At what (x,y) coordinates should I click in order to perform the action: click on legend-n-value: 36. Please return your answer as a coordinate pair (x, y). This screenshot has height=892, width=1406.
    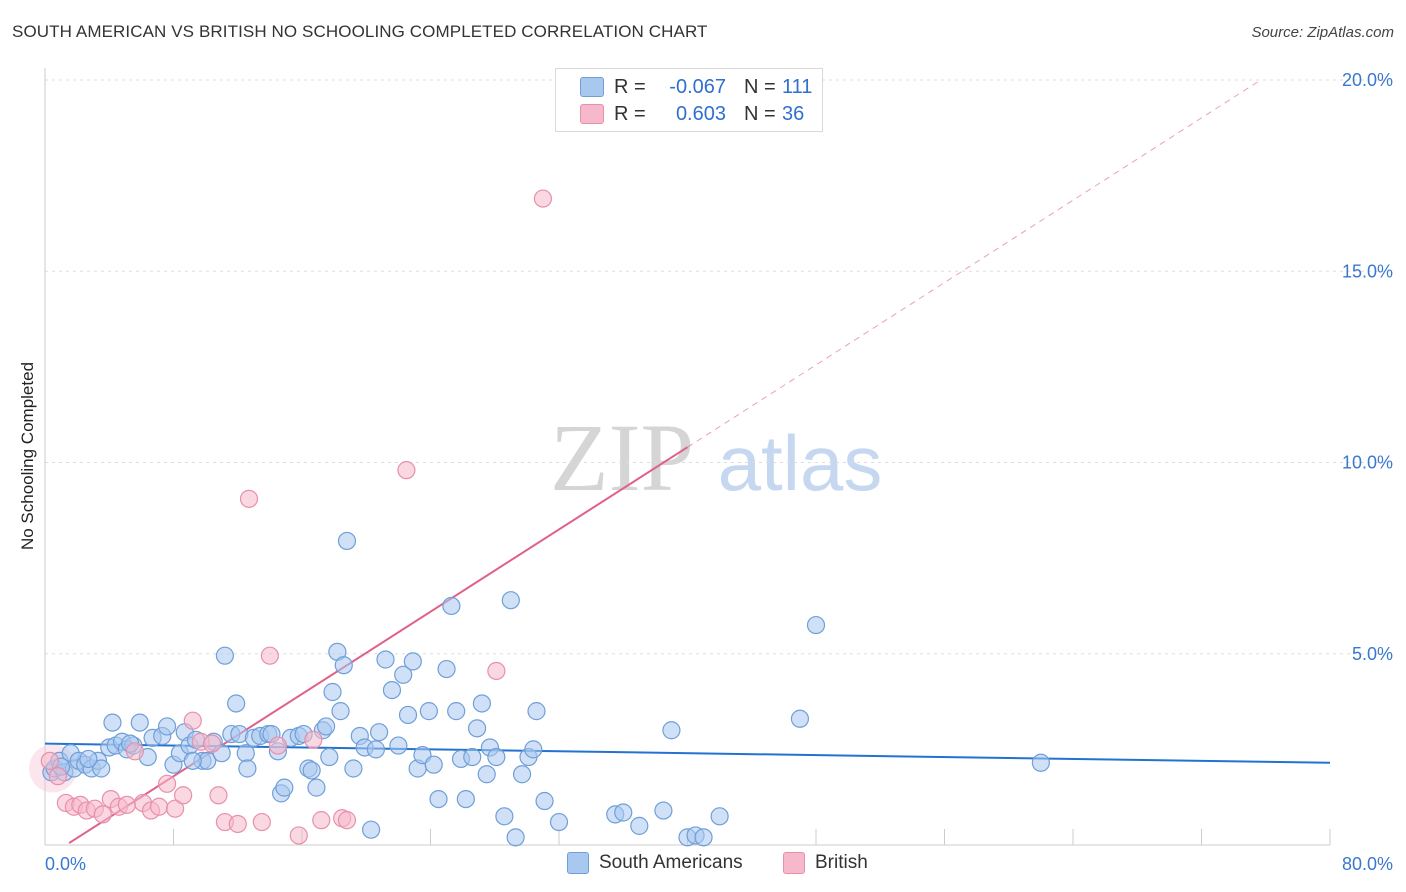
    Looking at the image, I should click on (793, 113).